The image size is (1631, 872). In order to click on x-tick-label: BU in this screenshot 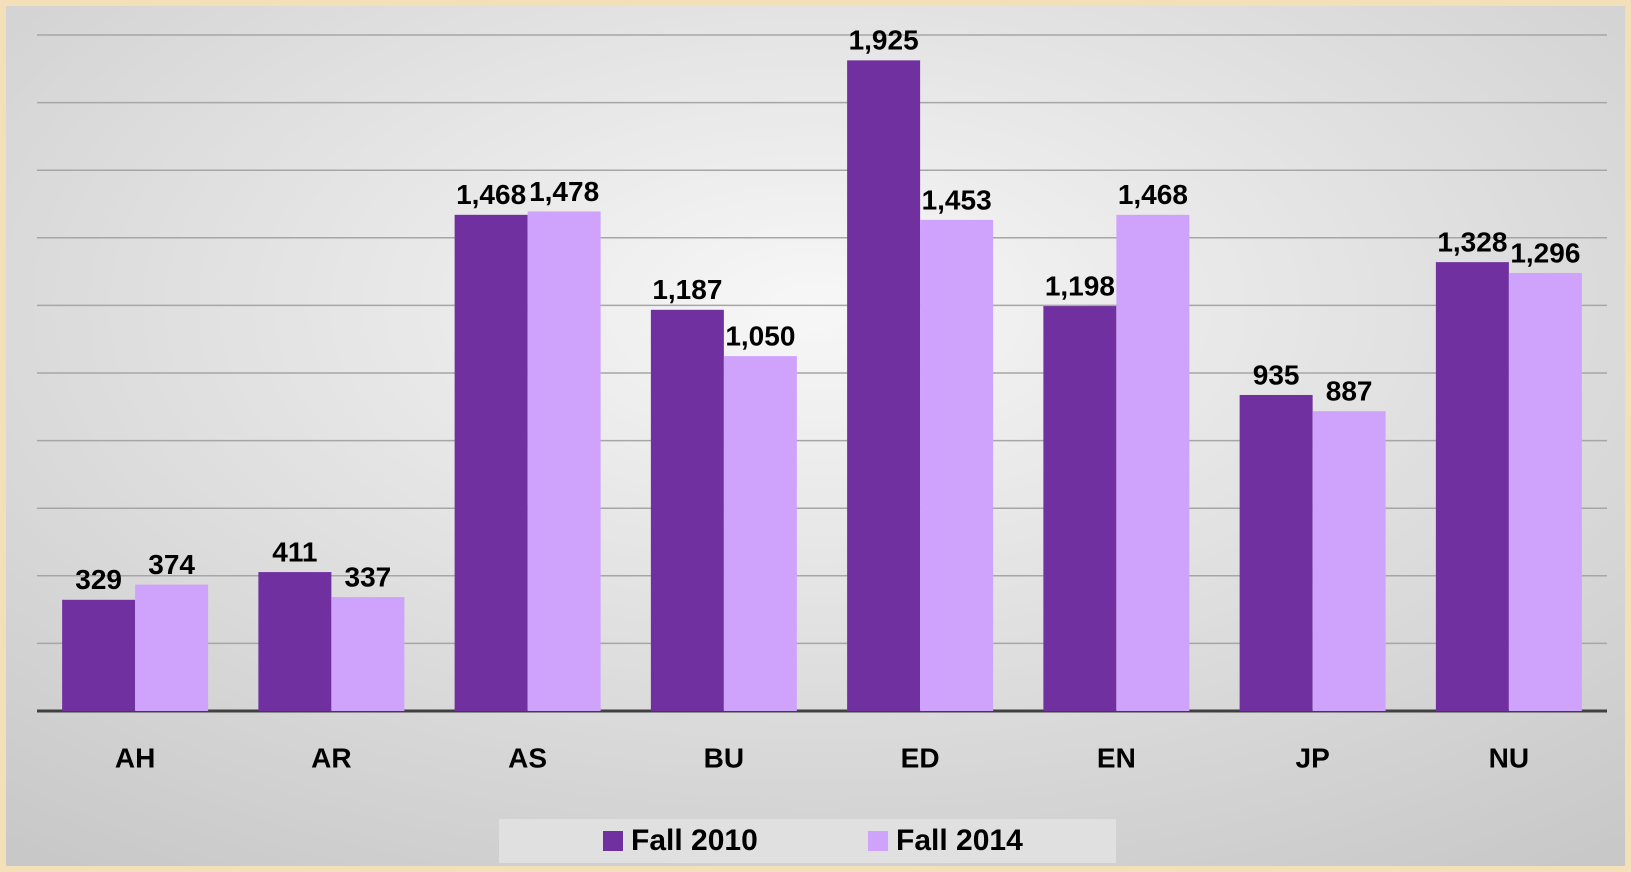, I will do `click(724, 757)`.